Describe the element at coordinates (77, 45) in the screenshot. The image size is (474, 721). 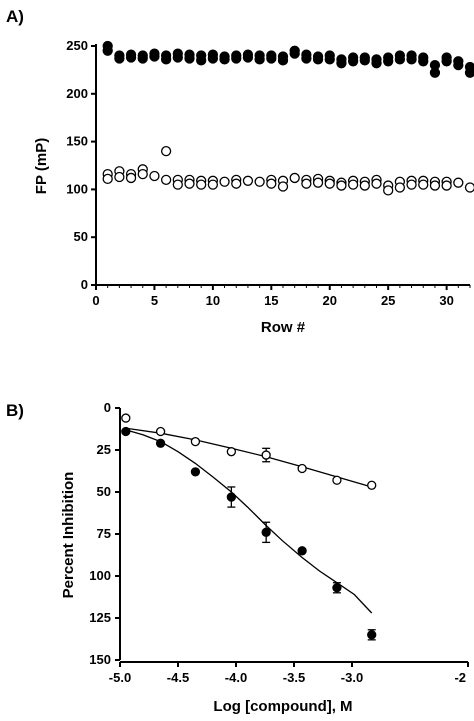
I see `chart-a-y-tick-label: 250` at that location.